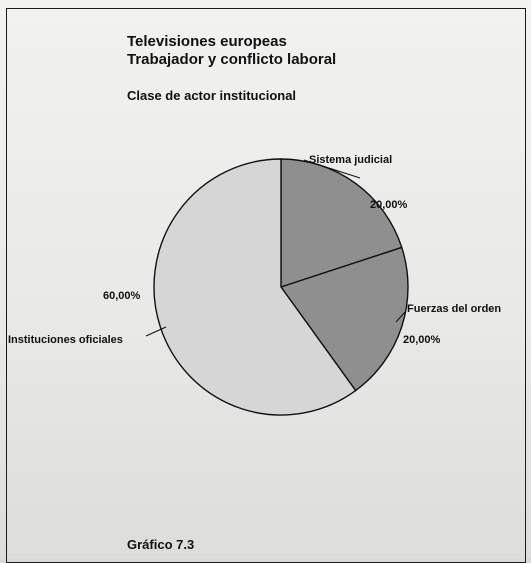 This screenshot has width=531, height=563. What do you see at coordinates (156, 331) in the screenshot?
I see `leader-line-instituciones-oficiales` at bounding box center [156, 331].